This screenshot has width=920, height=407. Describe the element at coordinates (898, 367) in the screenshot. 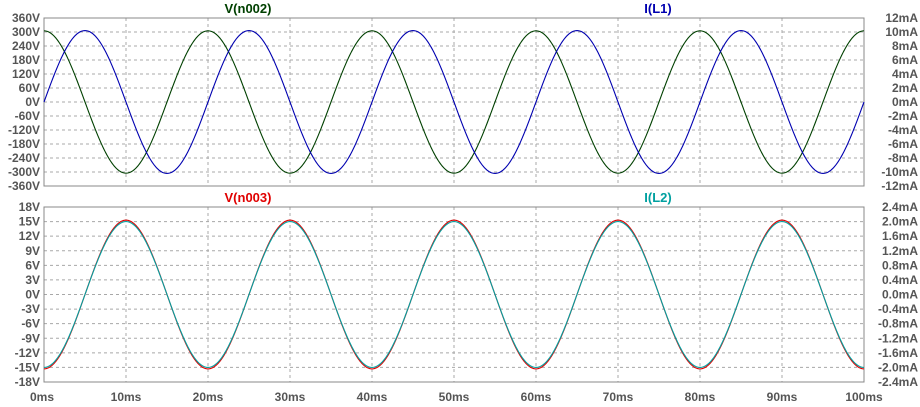

I see `right-tick-label: -2.0mA` at that location.